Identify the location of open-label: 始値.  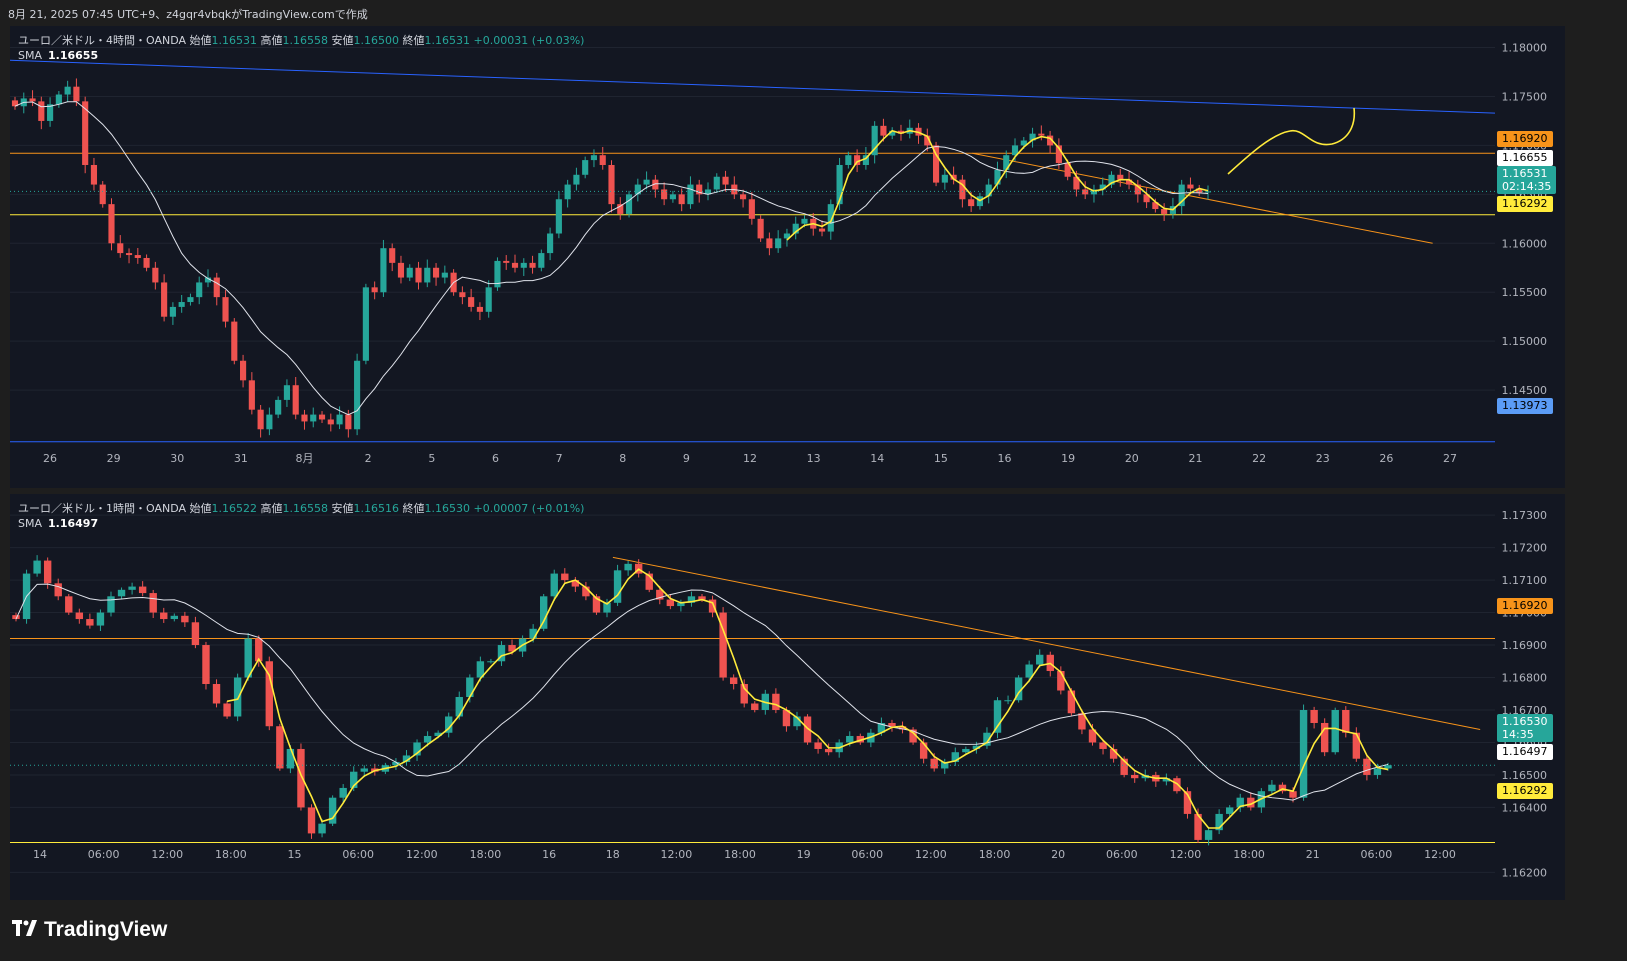
(200, 40).